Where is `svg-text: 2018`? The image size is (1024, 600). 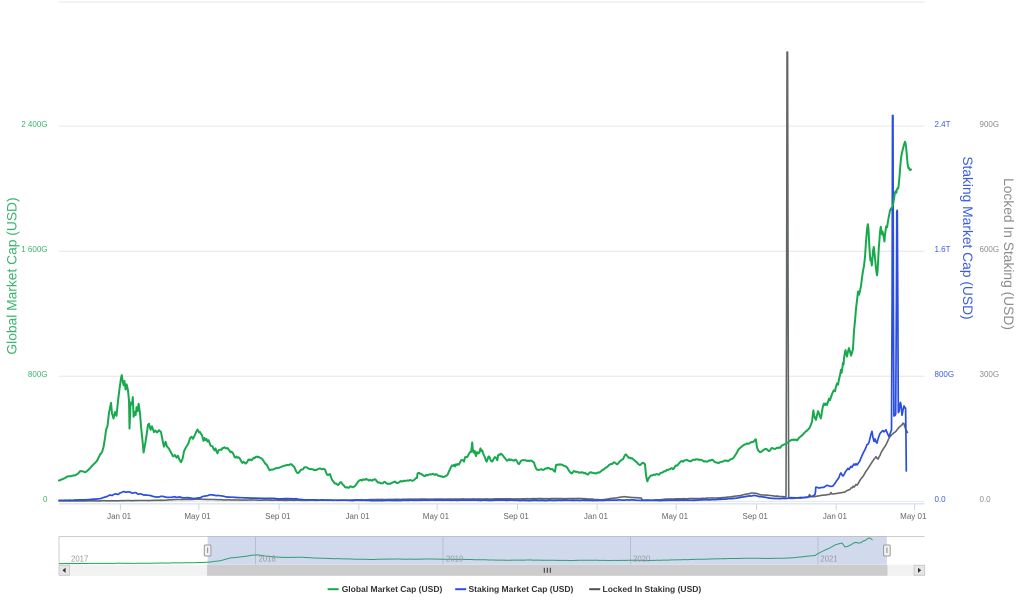
svg-text: 2018 is located at coordinates (267, 558).